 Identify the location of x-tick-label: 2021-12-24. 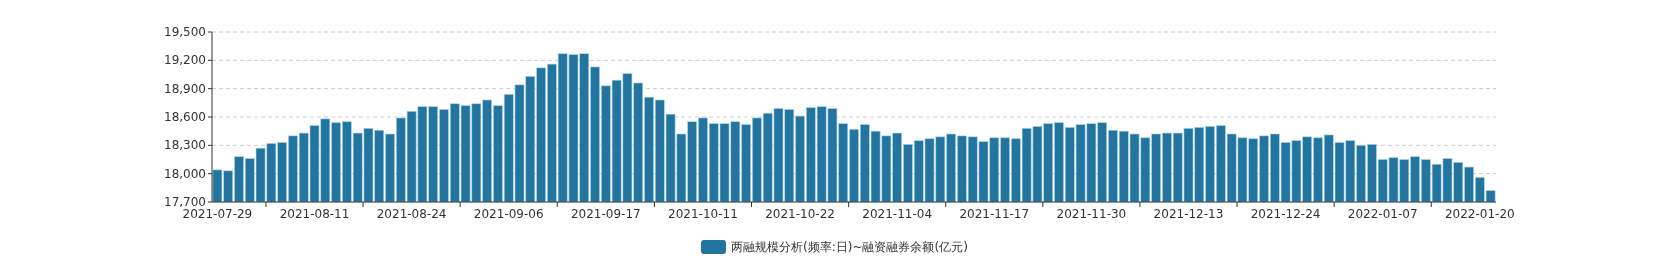
(1285, 214).